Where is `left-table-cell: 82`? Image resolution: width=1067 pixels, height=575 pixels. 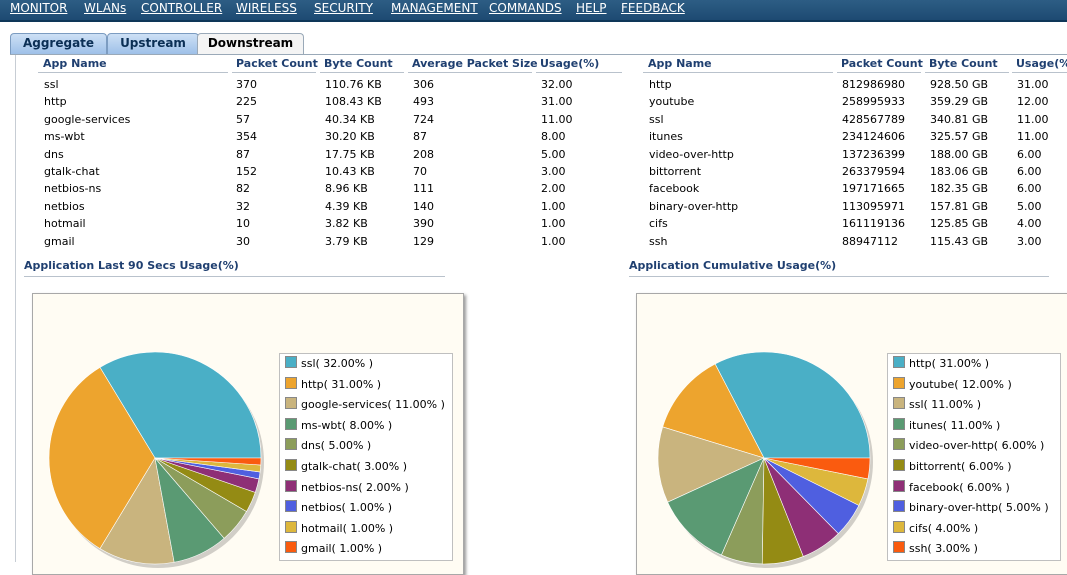 left-table-cell: 82 is located at coordinates (243, 189).